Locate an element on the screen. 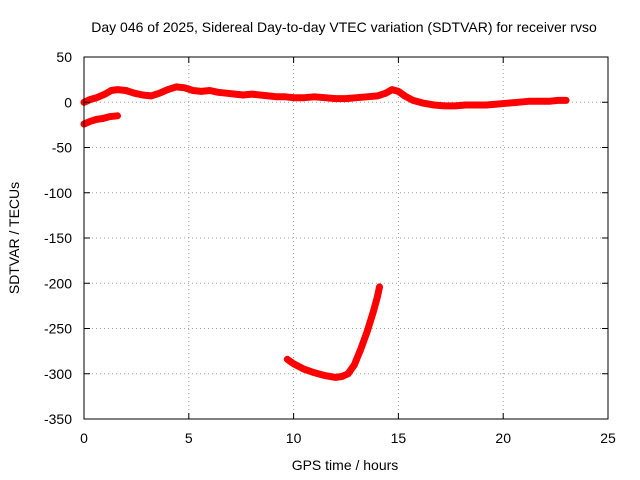 The width and height of the screenshot is (640, 480). y-tick-label: 0 is located at coordinates (68, 102).